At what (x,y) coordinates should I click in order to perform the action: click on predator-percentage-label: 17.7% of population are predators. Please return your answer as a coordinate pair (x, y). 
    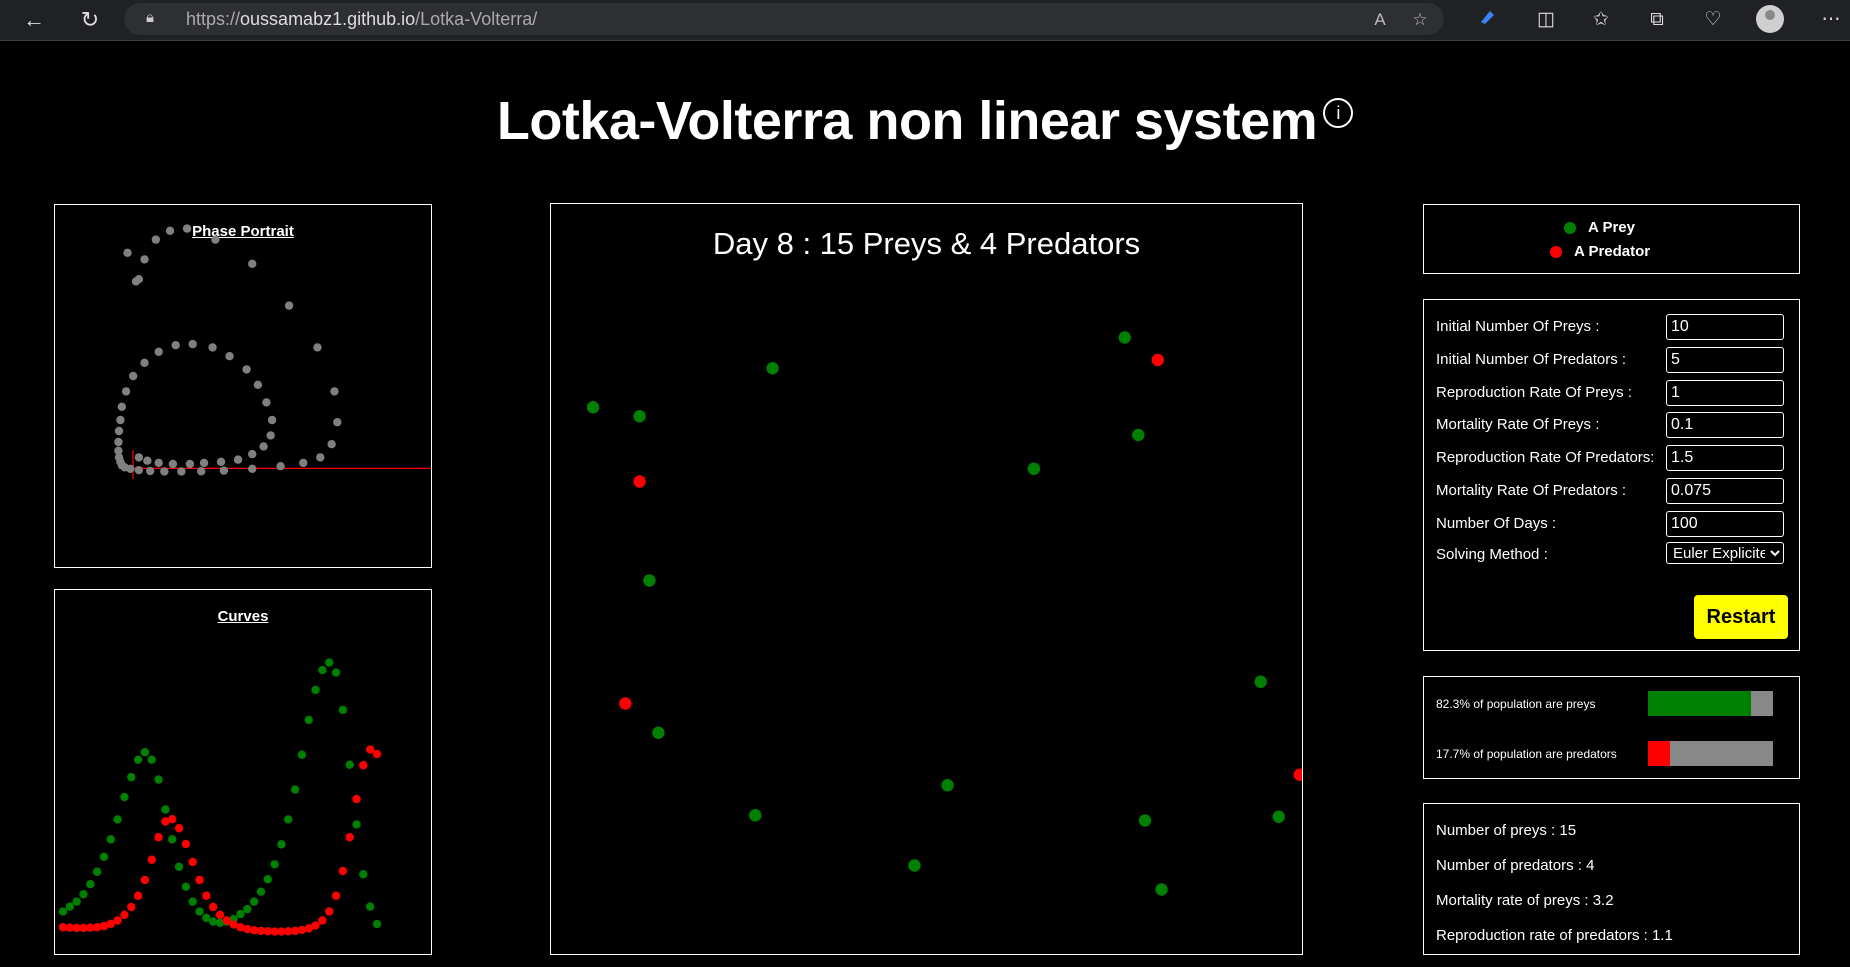
    Looking at the image, I should click on (1526, 754).